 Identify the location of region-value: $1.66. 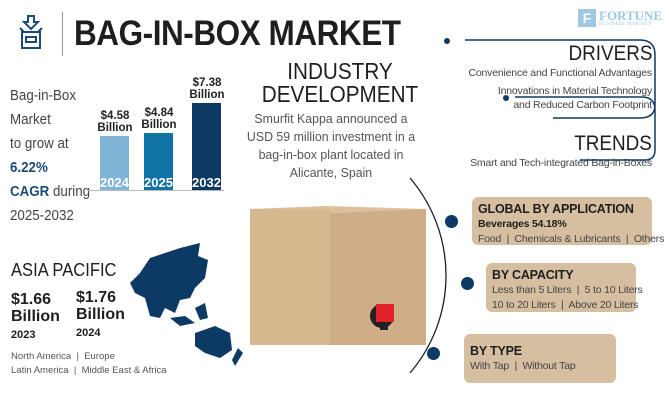
(31, 299).